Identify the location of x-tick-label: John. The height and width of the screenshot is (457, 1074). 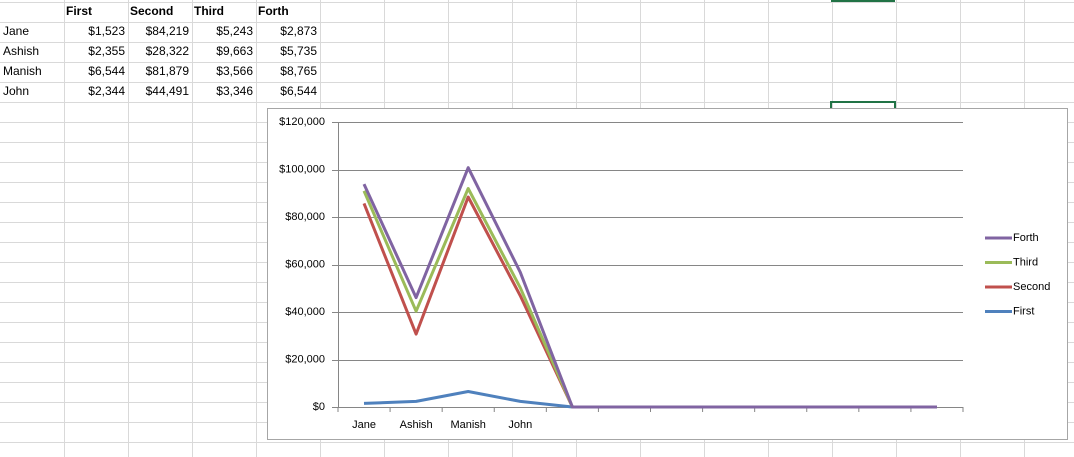
(520, 425).